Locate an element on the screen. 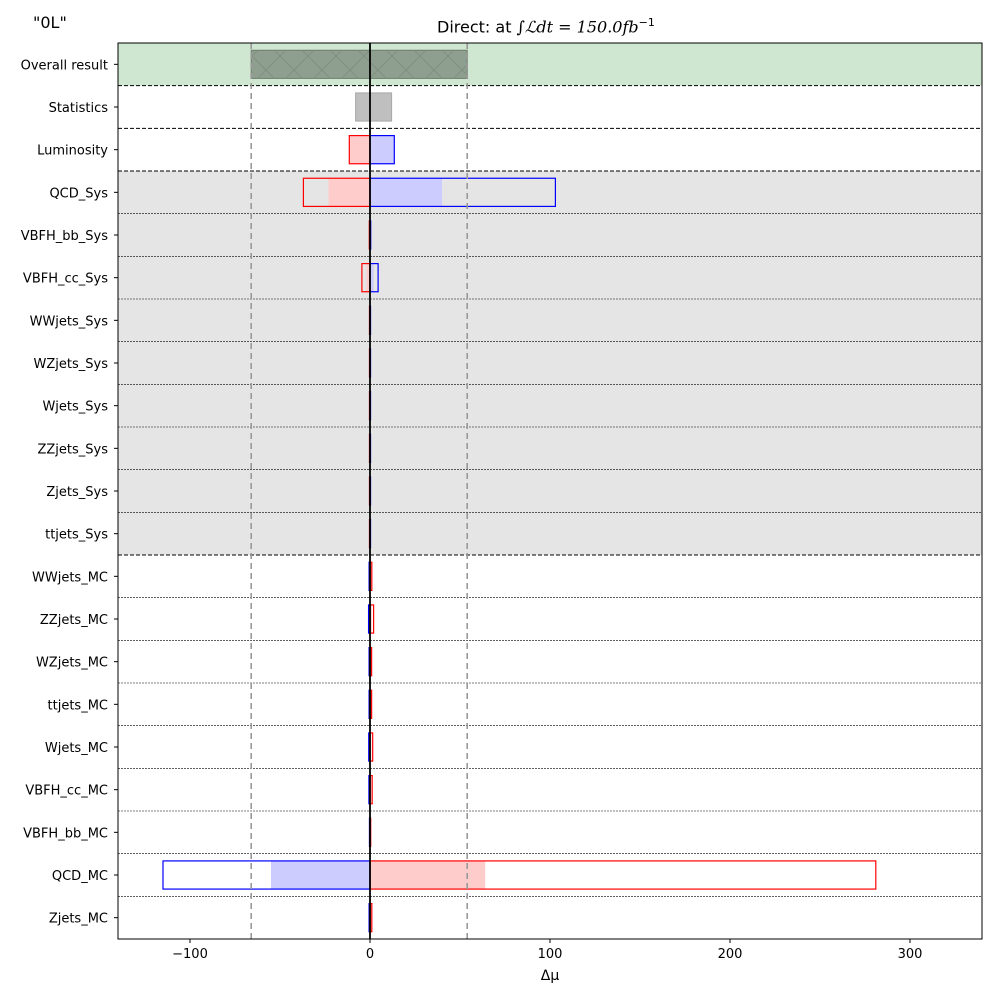 The width and height of the screenshot is (1000, 1000). qcd-mc-pos-fill is located at coordinates (428, 875).